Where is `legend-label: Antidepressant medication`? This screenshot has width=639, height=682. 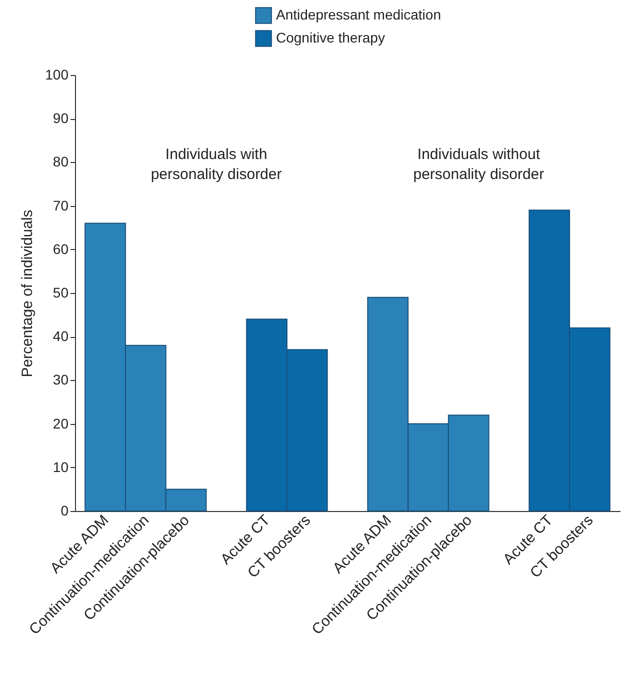
legend-label: Antidepressant medication is located at coordinates (358, 14).